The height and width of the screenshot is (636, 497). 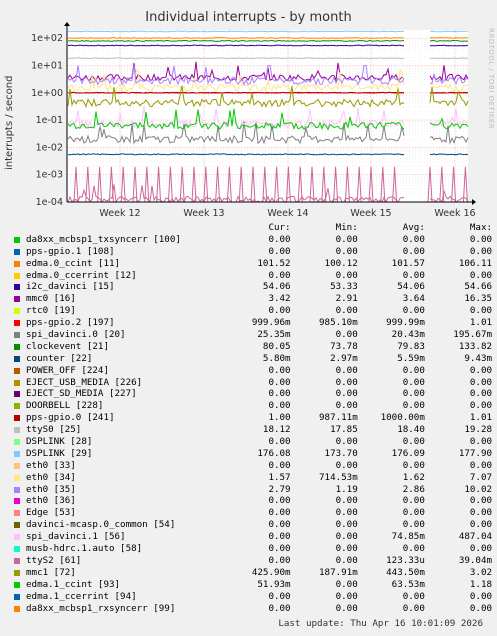 I want to click on legend-name: spi_davinci.0 [20], so click(x=76, y=335).